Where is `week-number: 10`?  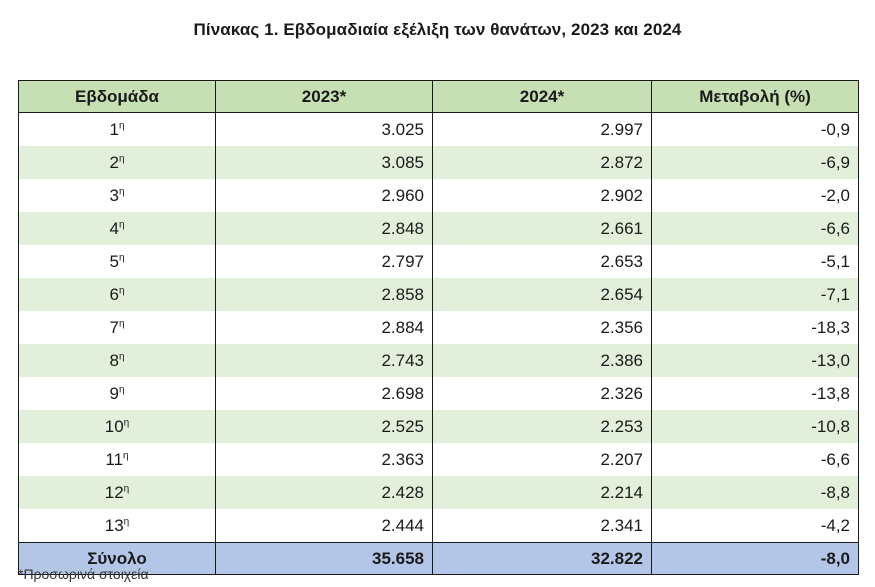
week-number: 10 is located at coordinates (114, 426).